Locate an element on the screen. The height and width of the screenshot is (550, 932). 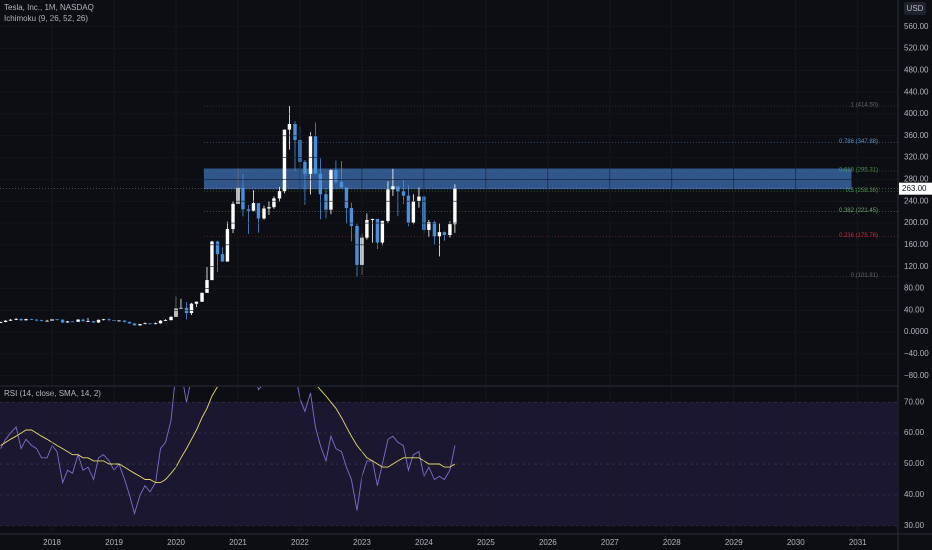
last-price-box is located at coordinates (915, 188).